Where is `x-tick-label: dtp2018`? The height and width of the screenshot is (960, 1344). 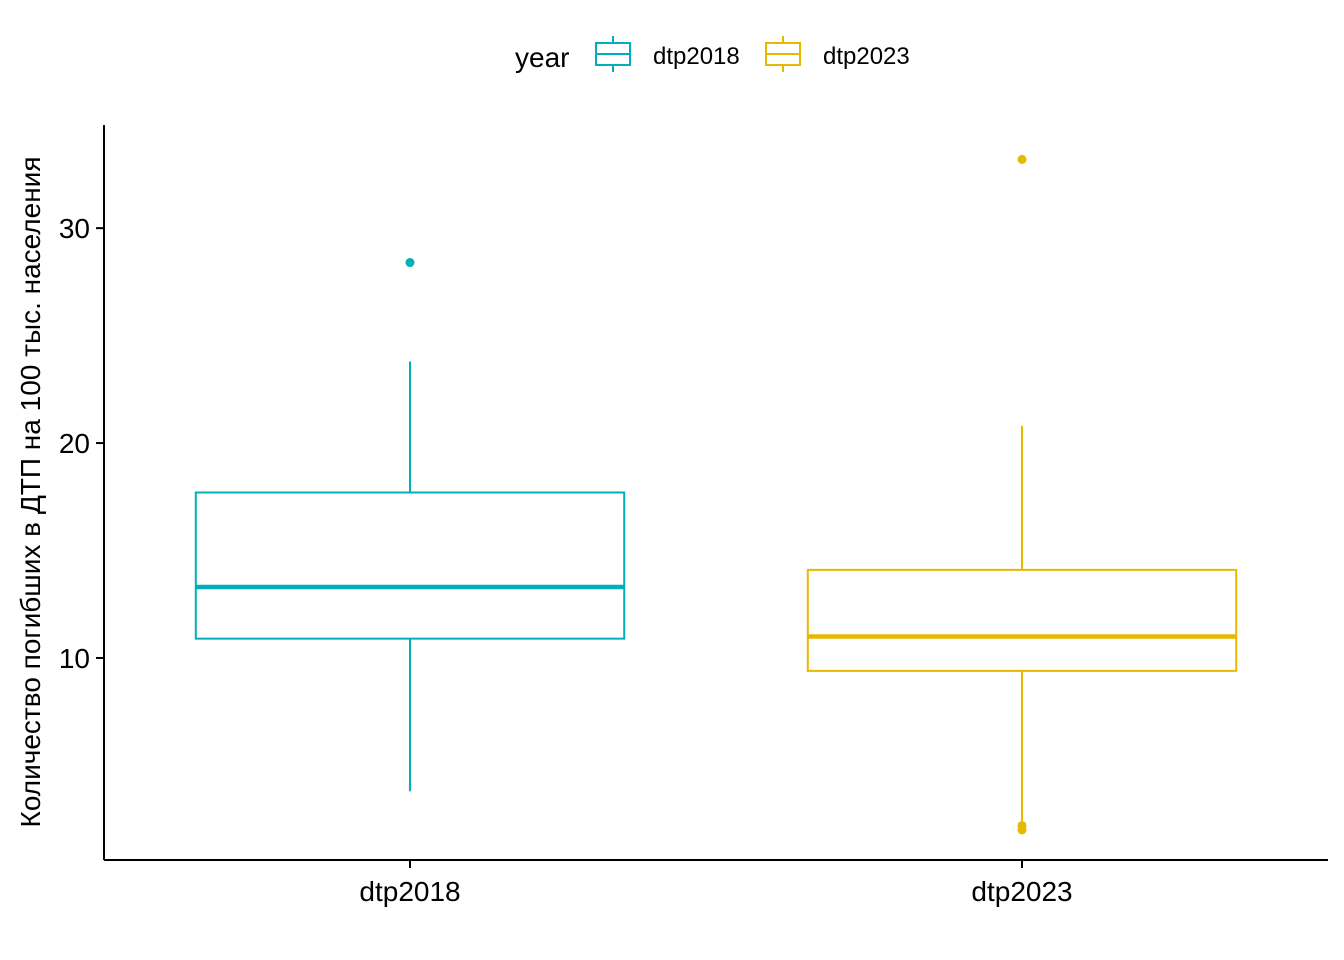 x-tick-label: dtp2018 is located at coordinates (409, 891).